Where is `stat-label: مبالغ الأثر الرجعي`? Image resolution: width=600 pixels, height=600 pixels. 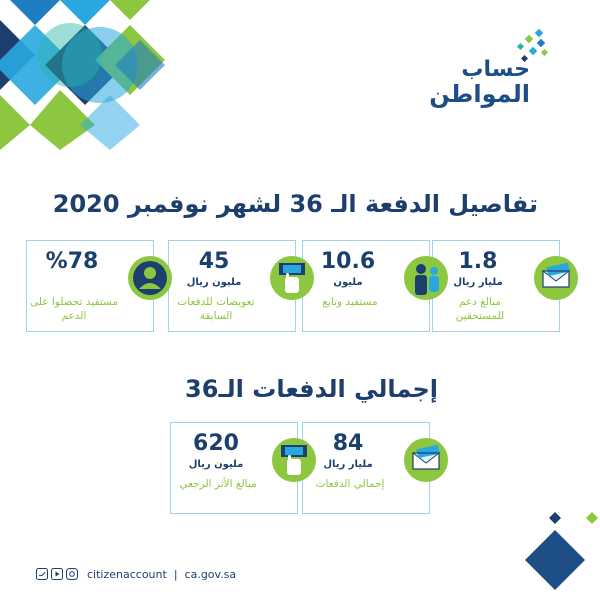 stat-label: مبالغ الأثر الرجعي is located at coordinates (218, 484).